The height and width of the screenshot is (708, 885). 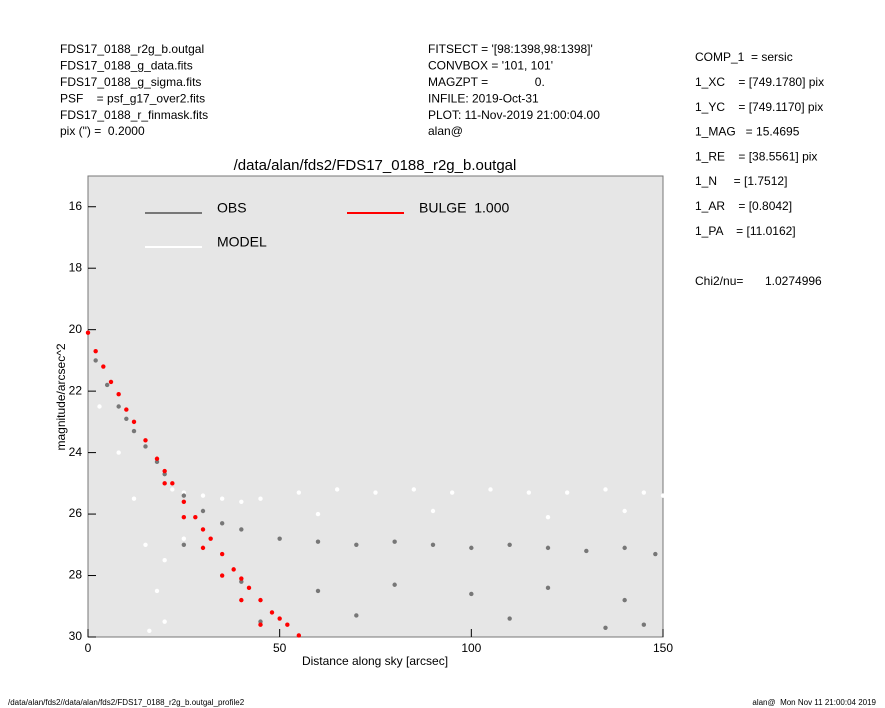 I want to click on legend-label: BULGE 1.000, so click(x=464, y=208).